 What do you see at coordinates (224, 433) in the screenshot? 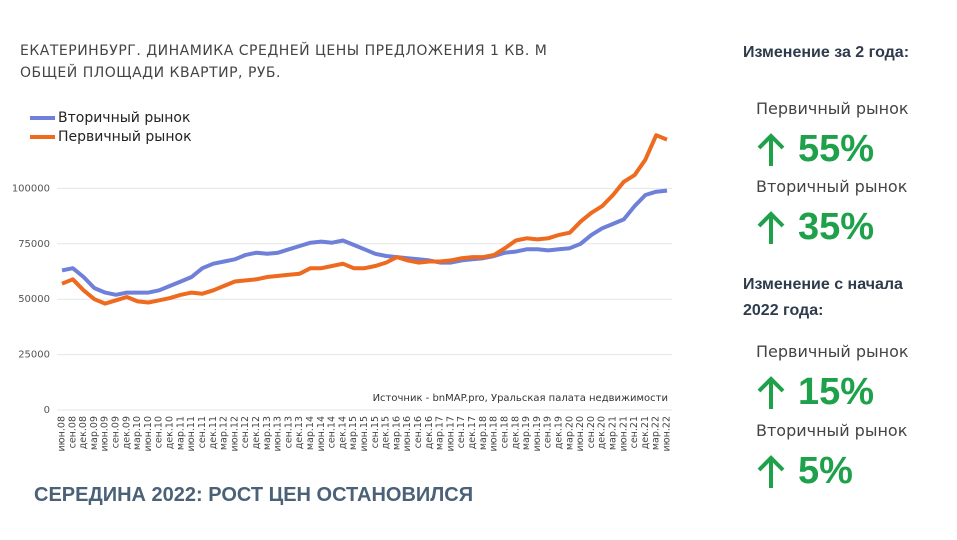
I see `x-tick-label: мар.12` at bounding box center [224, 433].